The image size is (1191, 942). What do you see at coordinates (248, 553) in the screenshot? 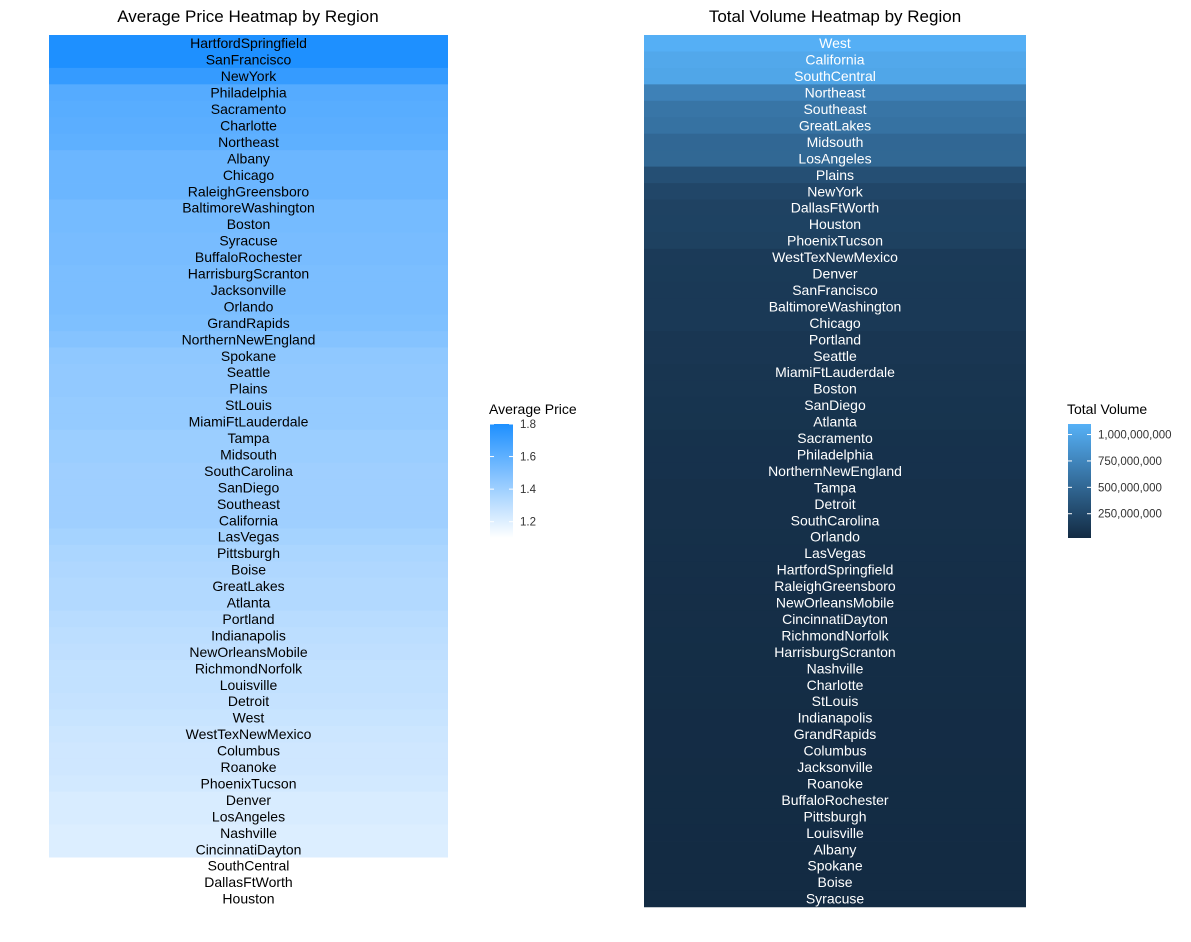
I see `price-row-label: Pittsburgh` at bounding box center [248, 553].